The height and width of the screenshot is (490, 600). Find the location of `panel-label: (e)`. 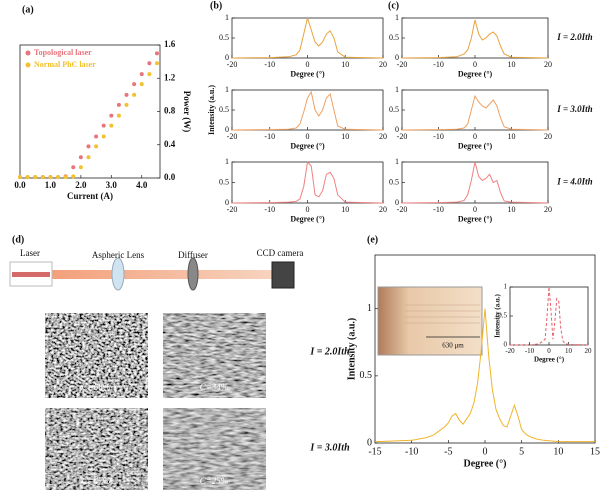

panel-label: (e) is located at coordinates (372, 239).